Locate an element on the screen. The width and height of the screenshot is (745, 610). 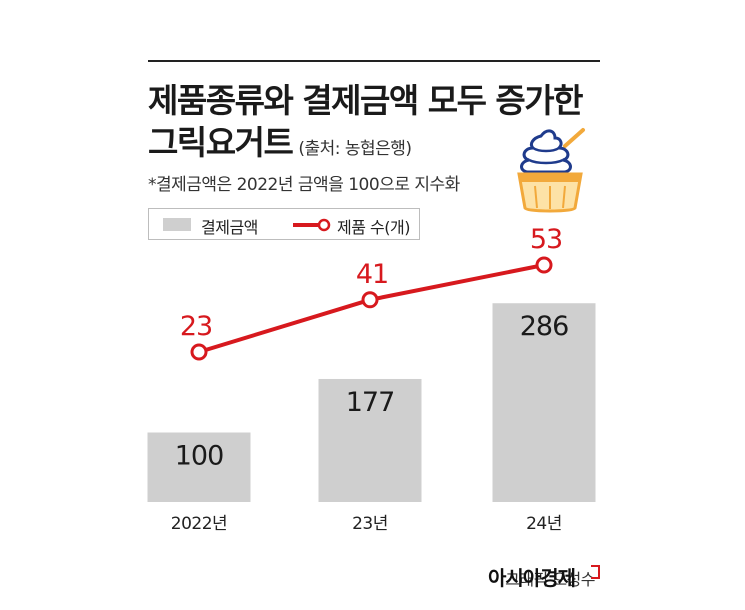
x-tick-label-0: 2022년 is located at coordinates (199, 524).